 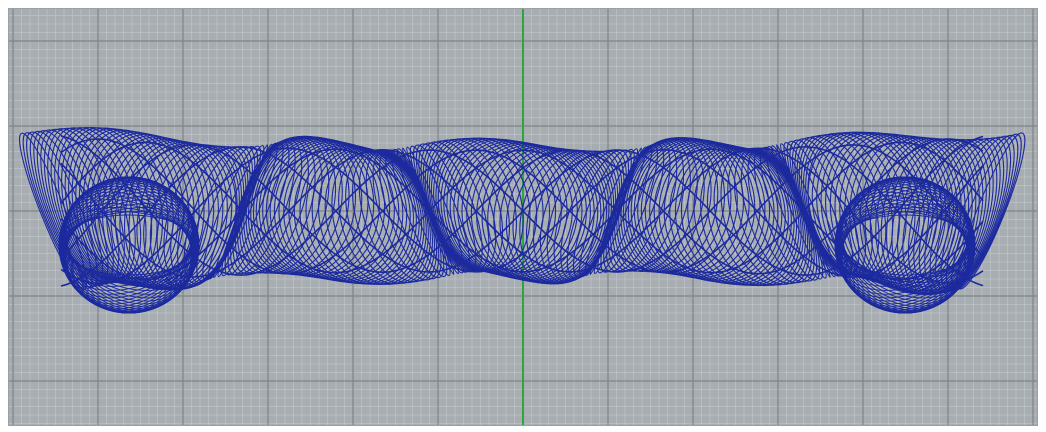 I want to click on lobe-right-outer, so click(x=905, y=245).